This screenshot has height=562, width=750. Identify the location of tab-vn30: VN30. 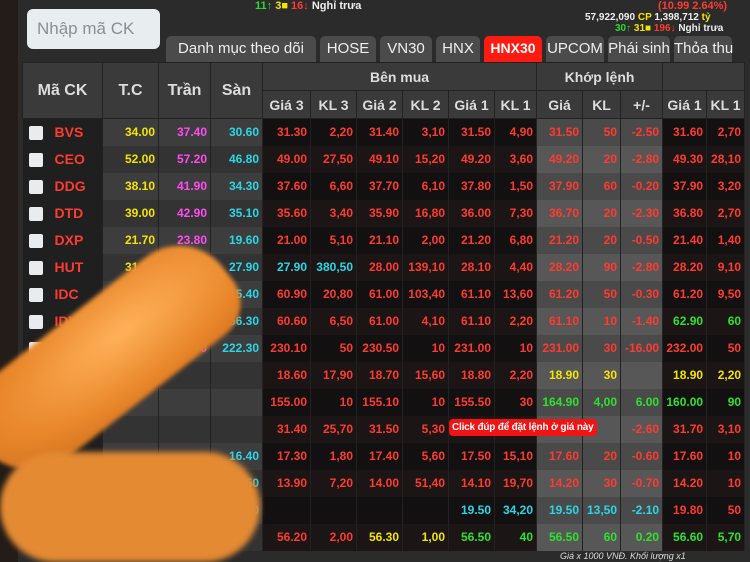
(406, 49).